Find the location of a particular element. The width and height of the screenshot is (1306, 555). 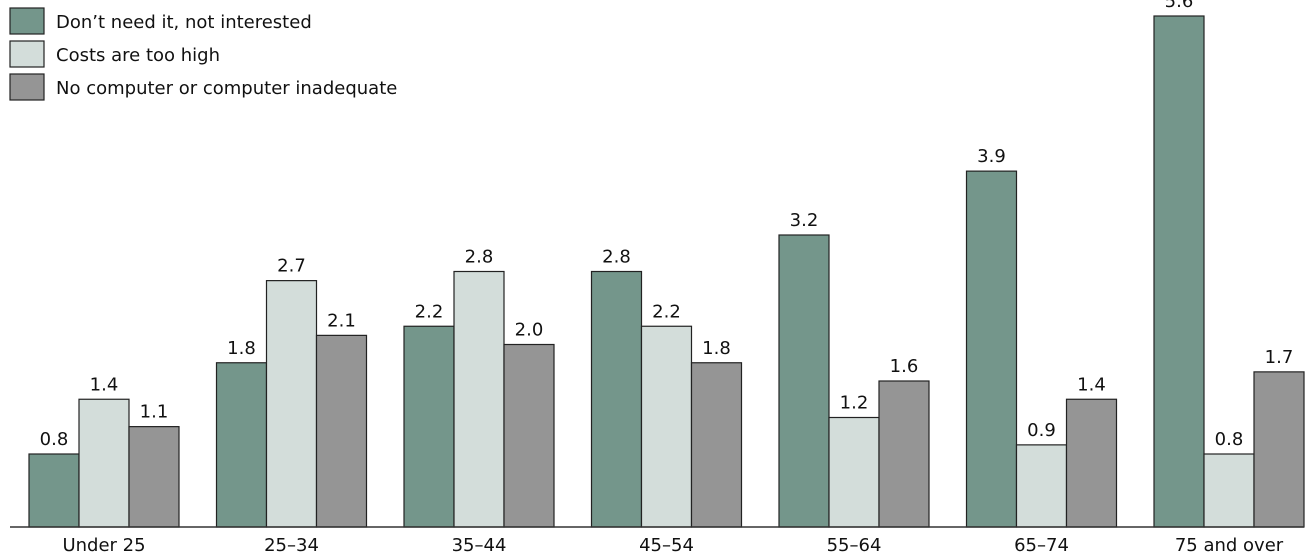

x-tick-label: Under 25 is located at coordinates (103, 545).